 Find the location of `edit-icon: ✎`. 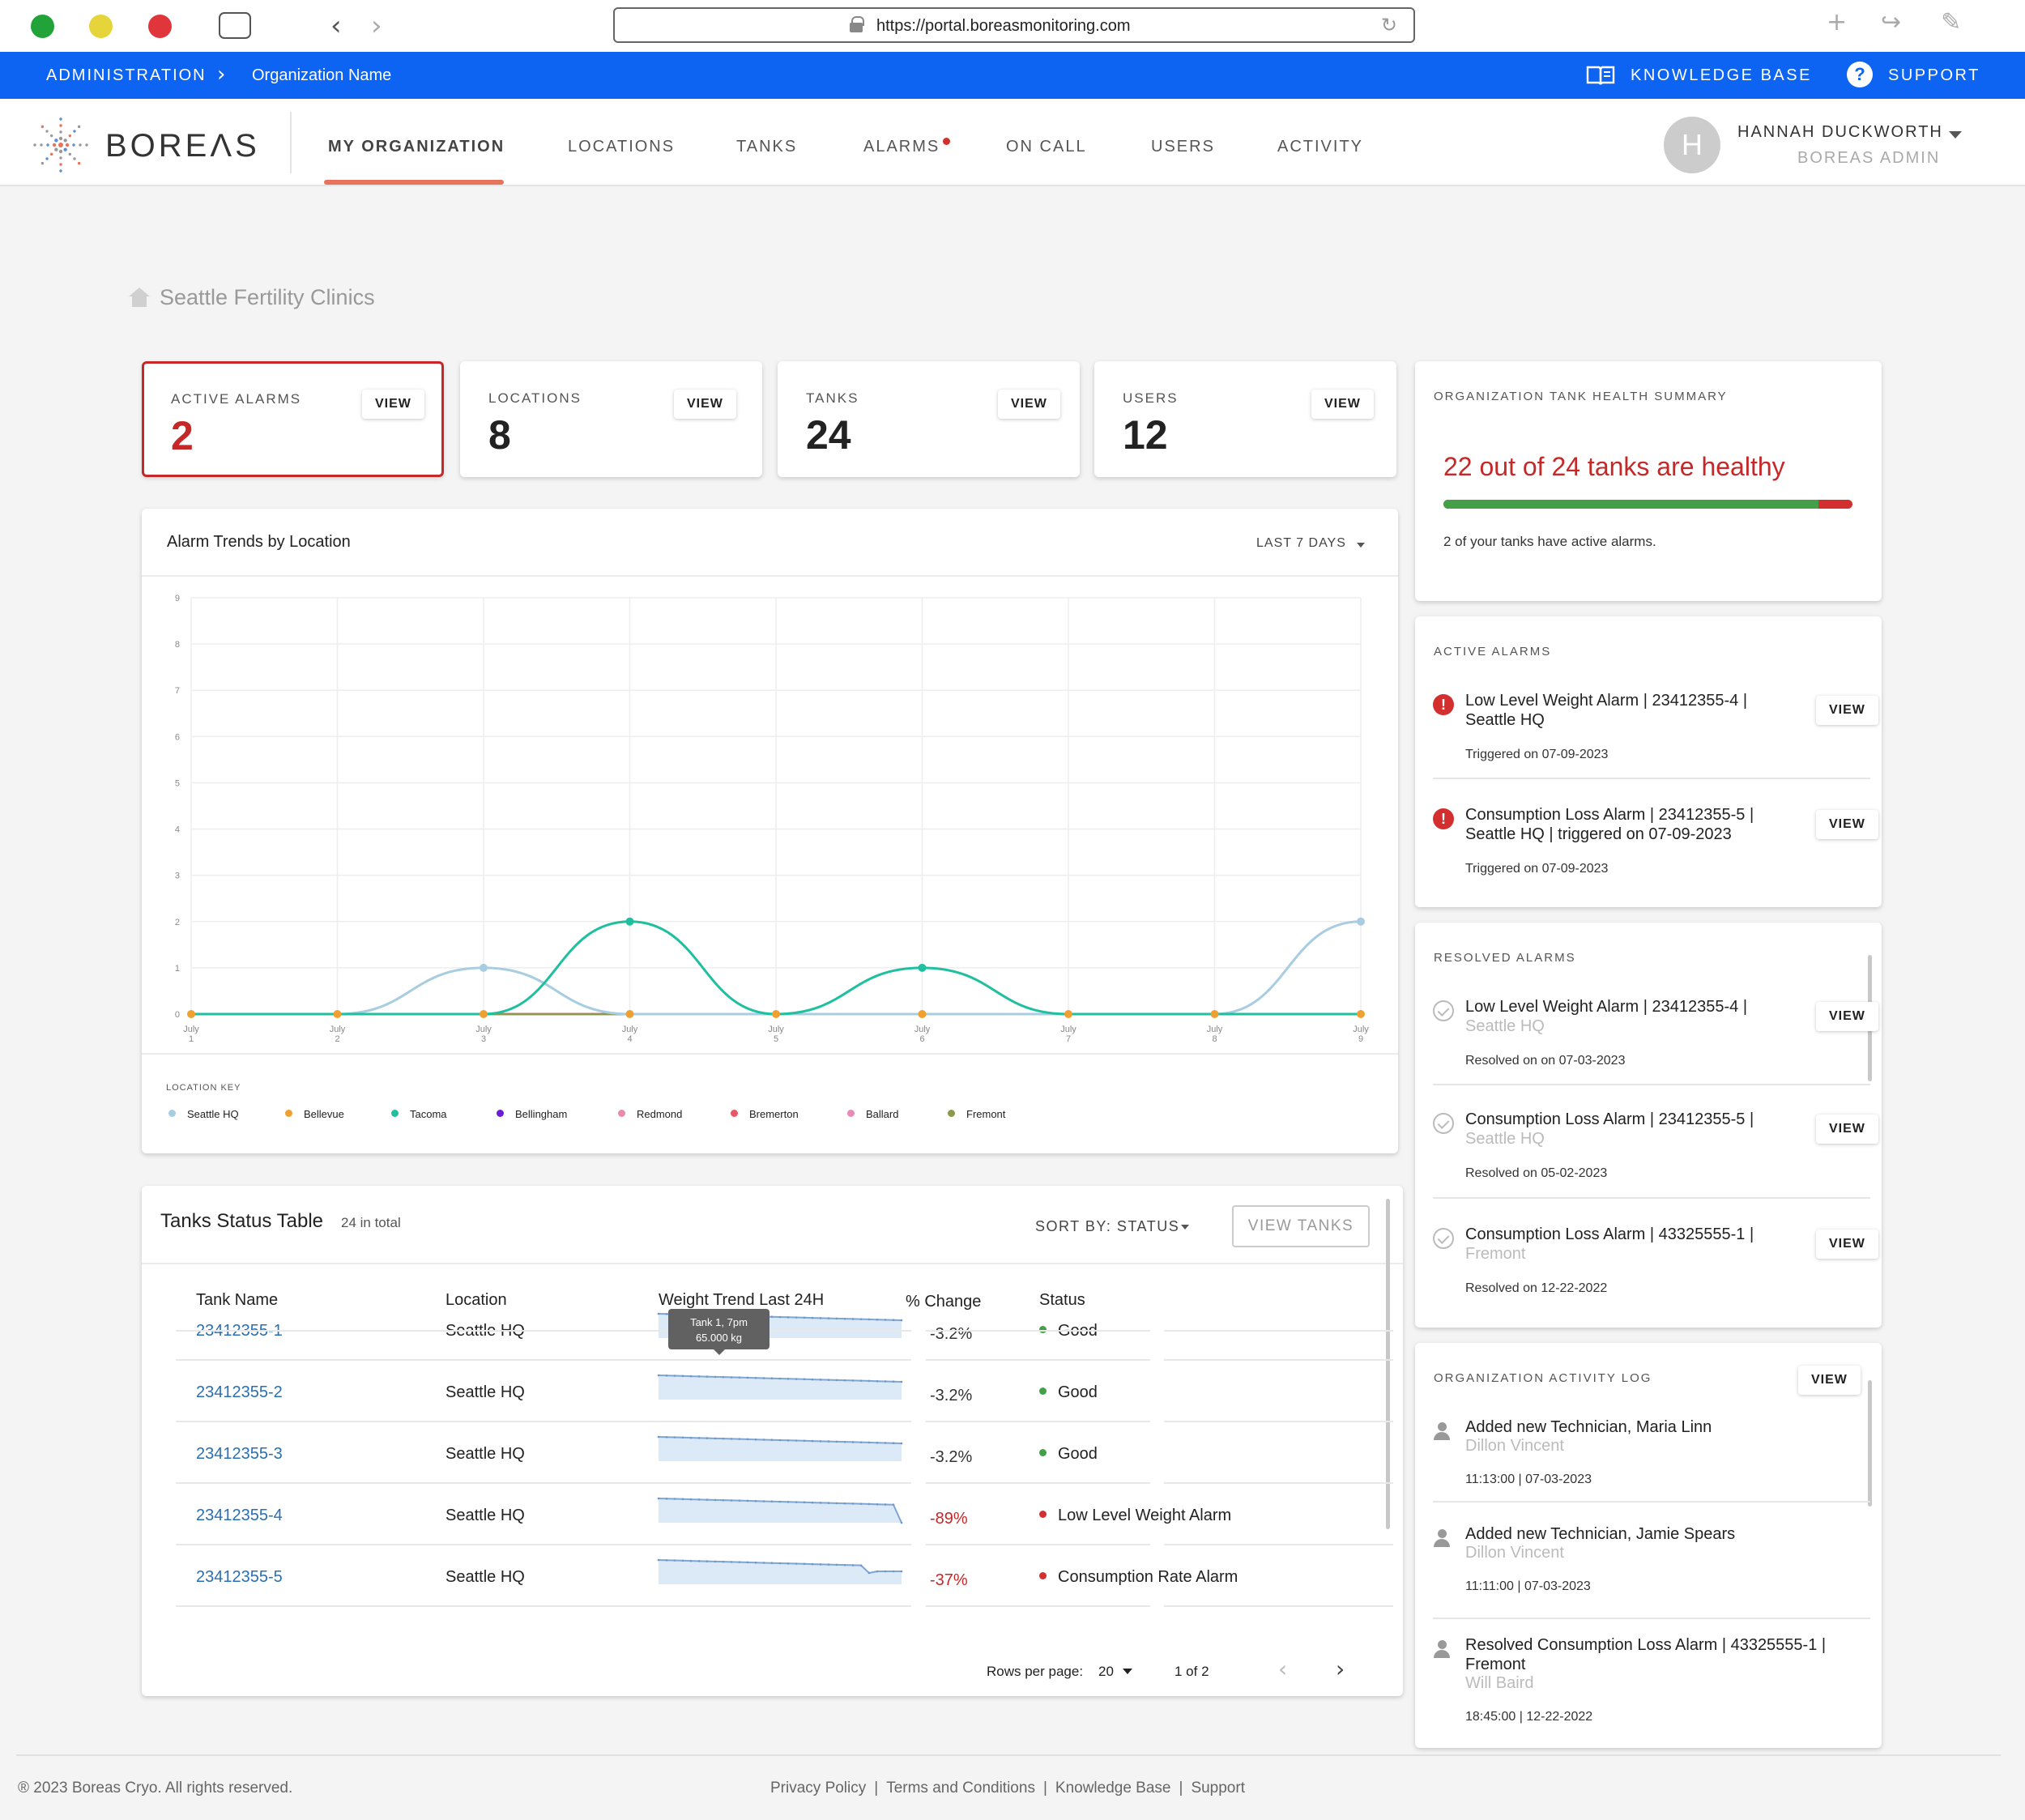

edit-icon: ✎ is located at coordinates (1951, 22).